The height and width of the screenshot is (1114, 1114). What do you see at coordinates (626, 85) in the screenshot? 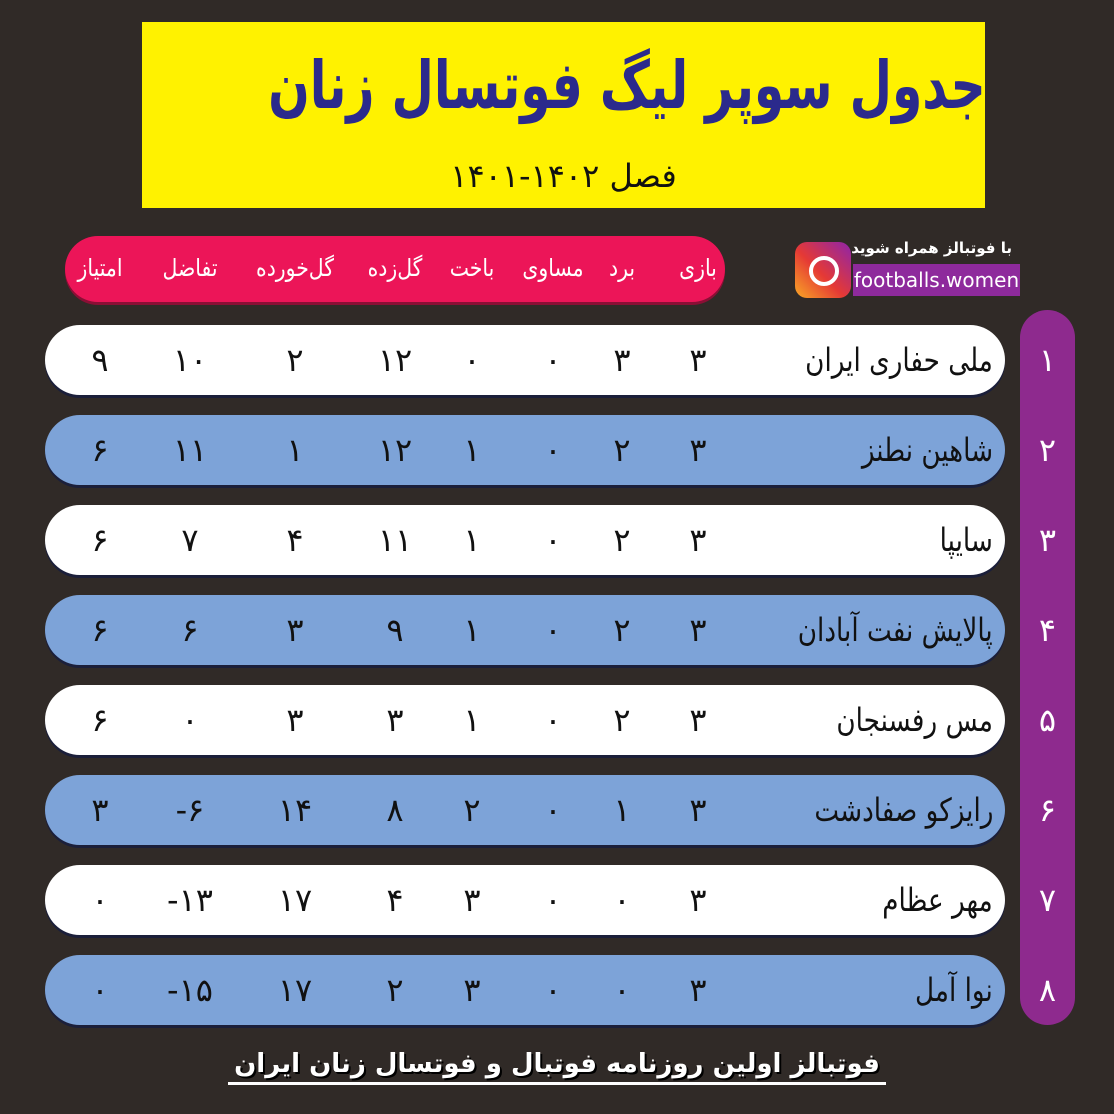
I see `page-title: جدول سوپر لیگ فوتسال زنان` at bounding box center [626, 85].